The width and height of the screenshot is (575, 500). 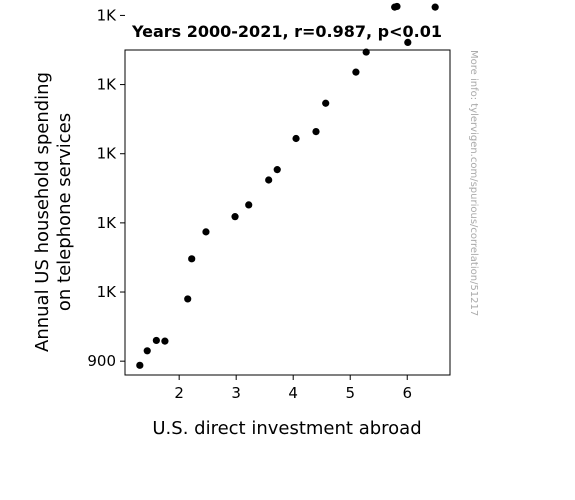 What do you see at coordinates (286, 428) in the screenshot?
I see `x-axis-label: U.S. direct investment abroad` at bounding box center [286, 428].